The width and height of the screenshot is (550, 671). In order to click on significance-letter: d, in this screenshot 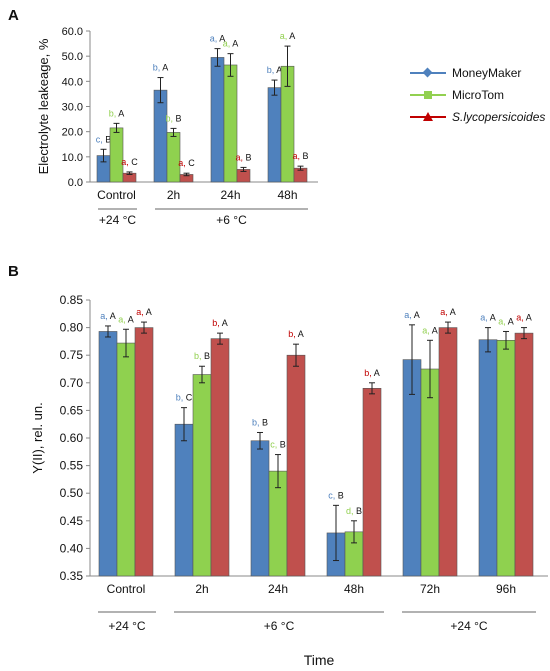, I will do `click(351, 511)`.